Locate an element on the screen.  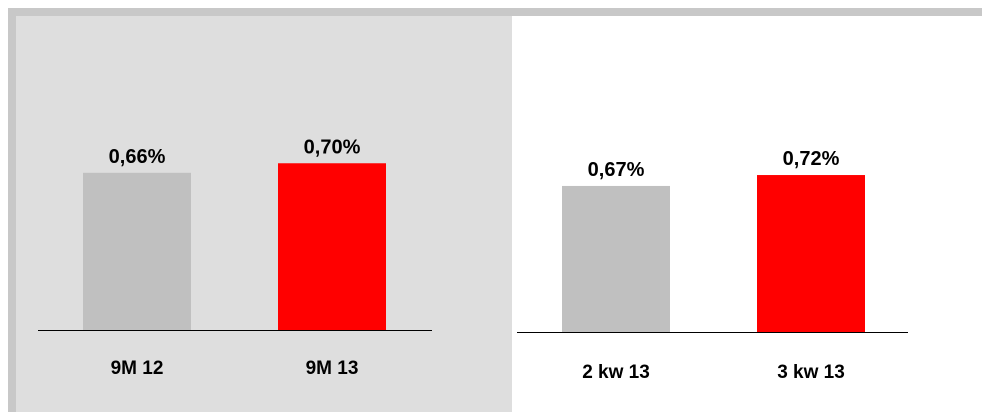
right-value-label-2: 0,72% is located at coordinates (811, 159).